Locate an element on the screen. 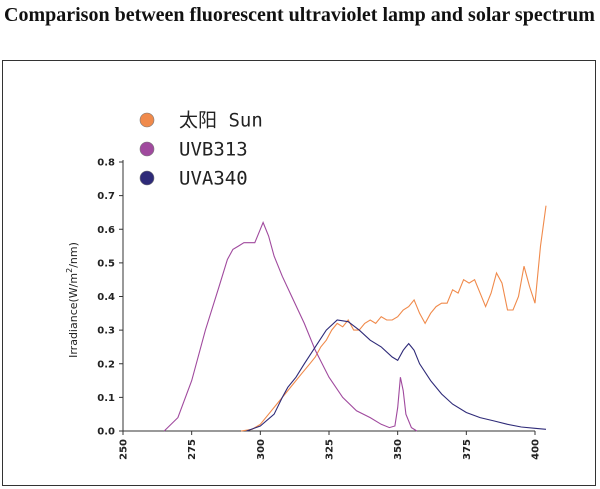  y-tick-label: 0.4 is located at coordinates (106, 297).